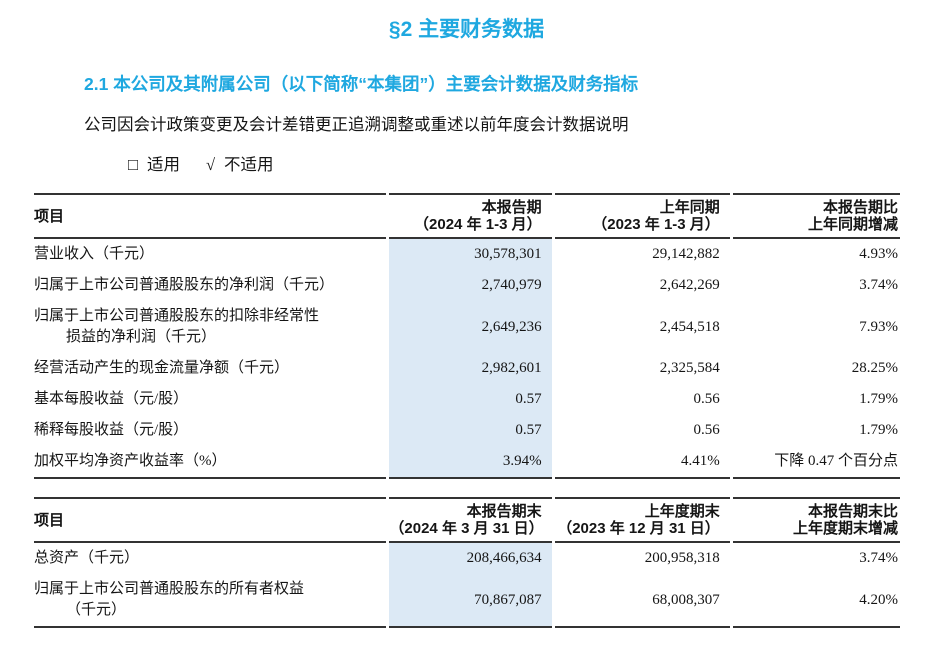 The width and height of the screenshot is (933, 646). I want to click on current-value: 3.94%, so click(470, 462).